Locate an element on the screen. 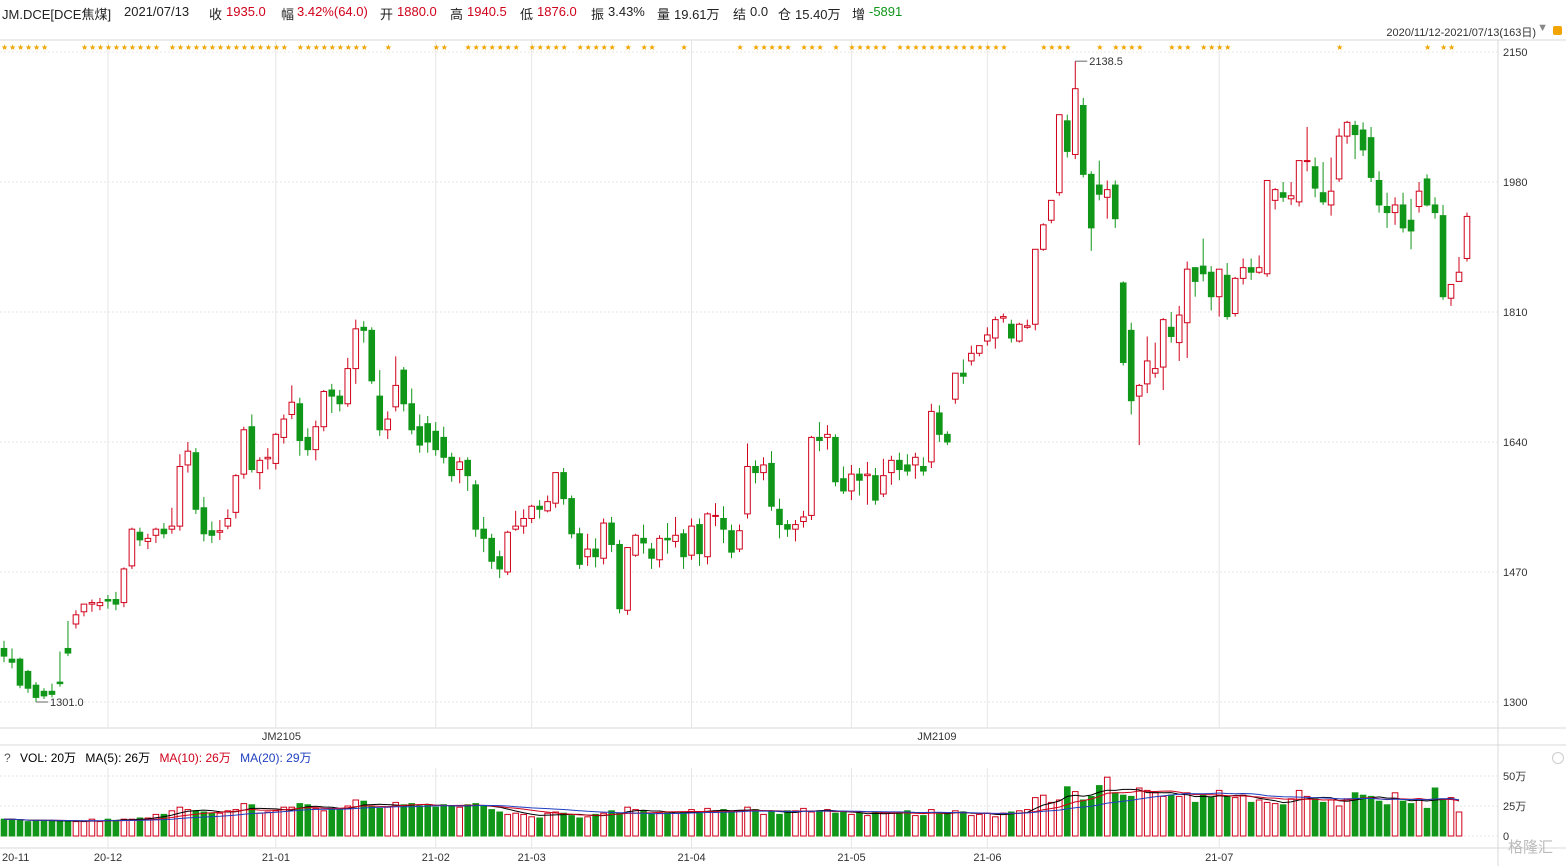 This screenshot has width=1566, height=866. oi-change-caption: 增 is located at coordinates (859, 14).